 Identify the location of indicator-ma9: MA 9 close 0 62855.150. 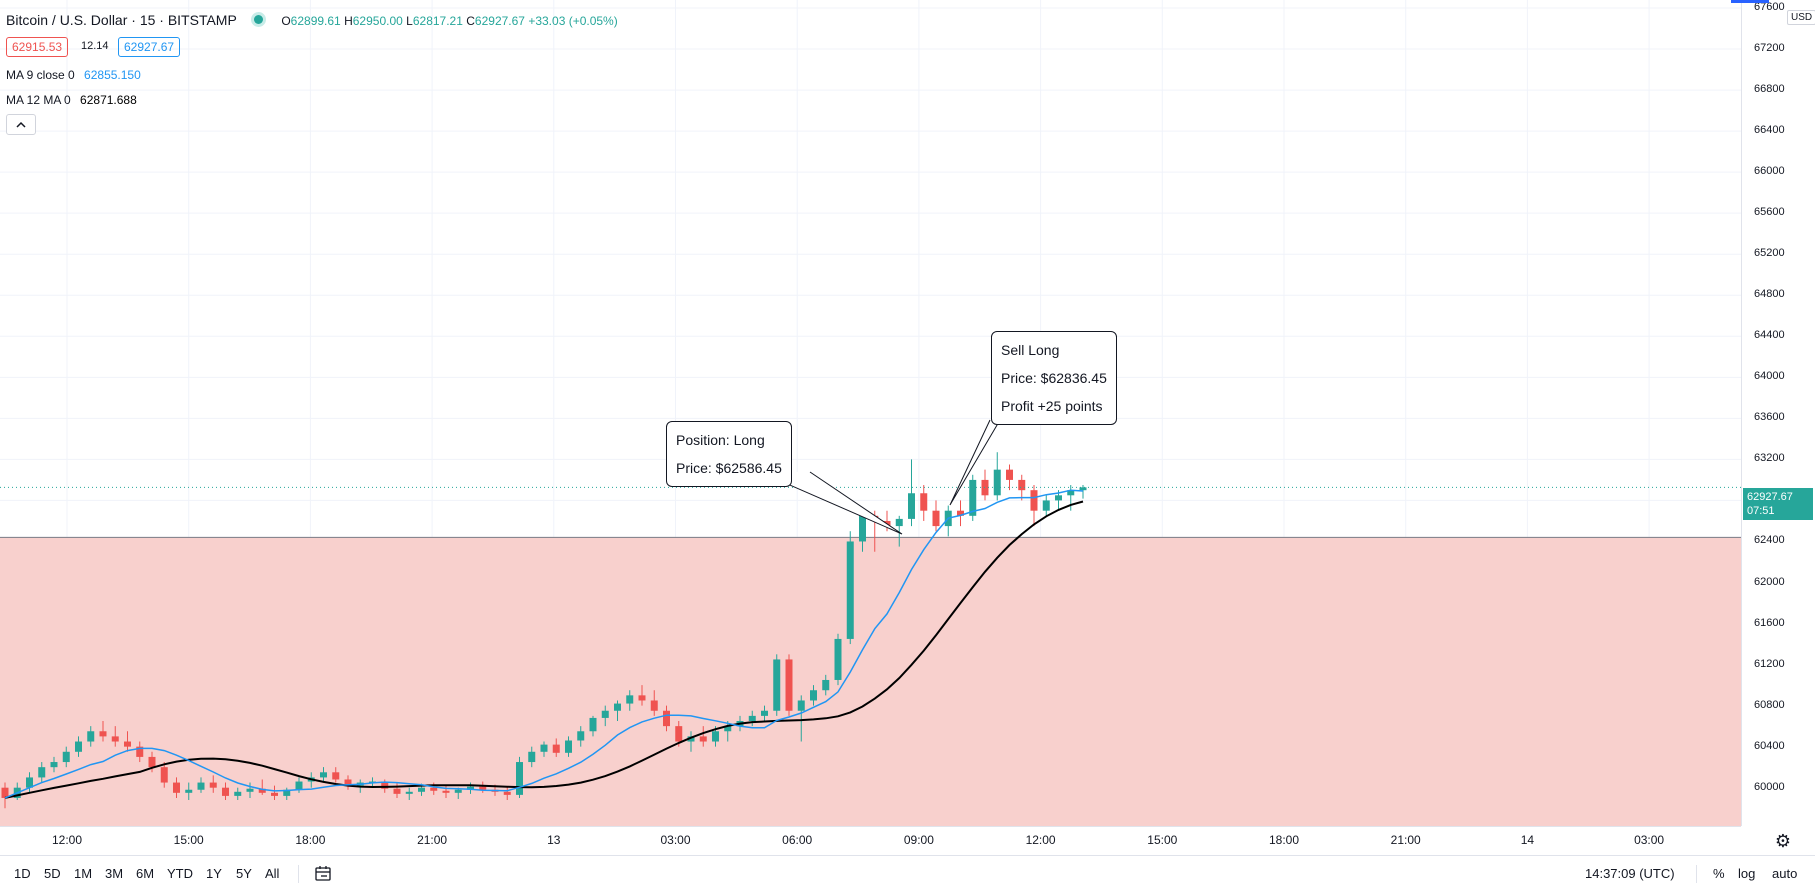
(73, 75).